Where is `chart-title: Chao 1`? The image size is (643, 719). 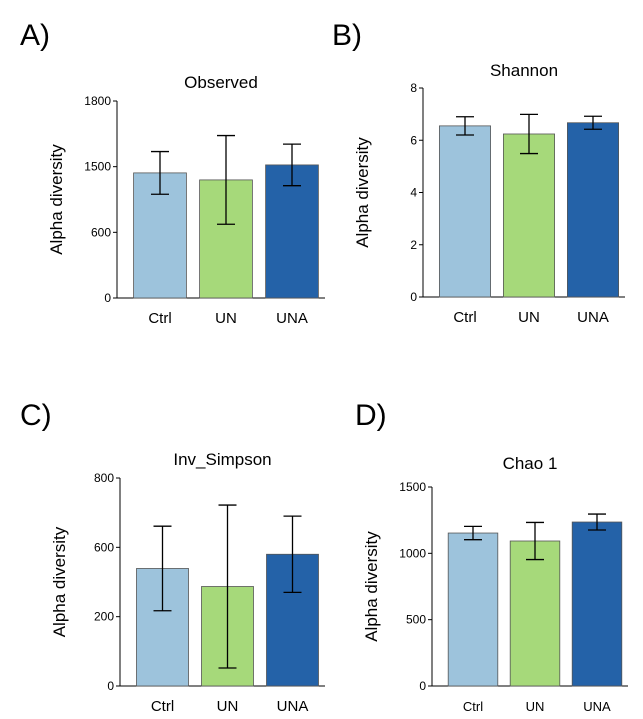
chart-title: Chao 1 is located at coordinates (530, 463).